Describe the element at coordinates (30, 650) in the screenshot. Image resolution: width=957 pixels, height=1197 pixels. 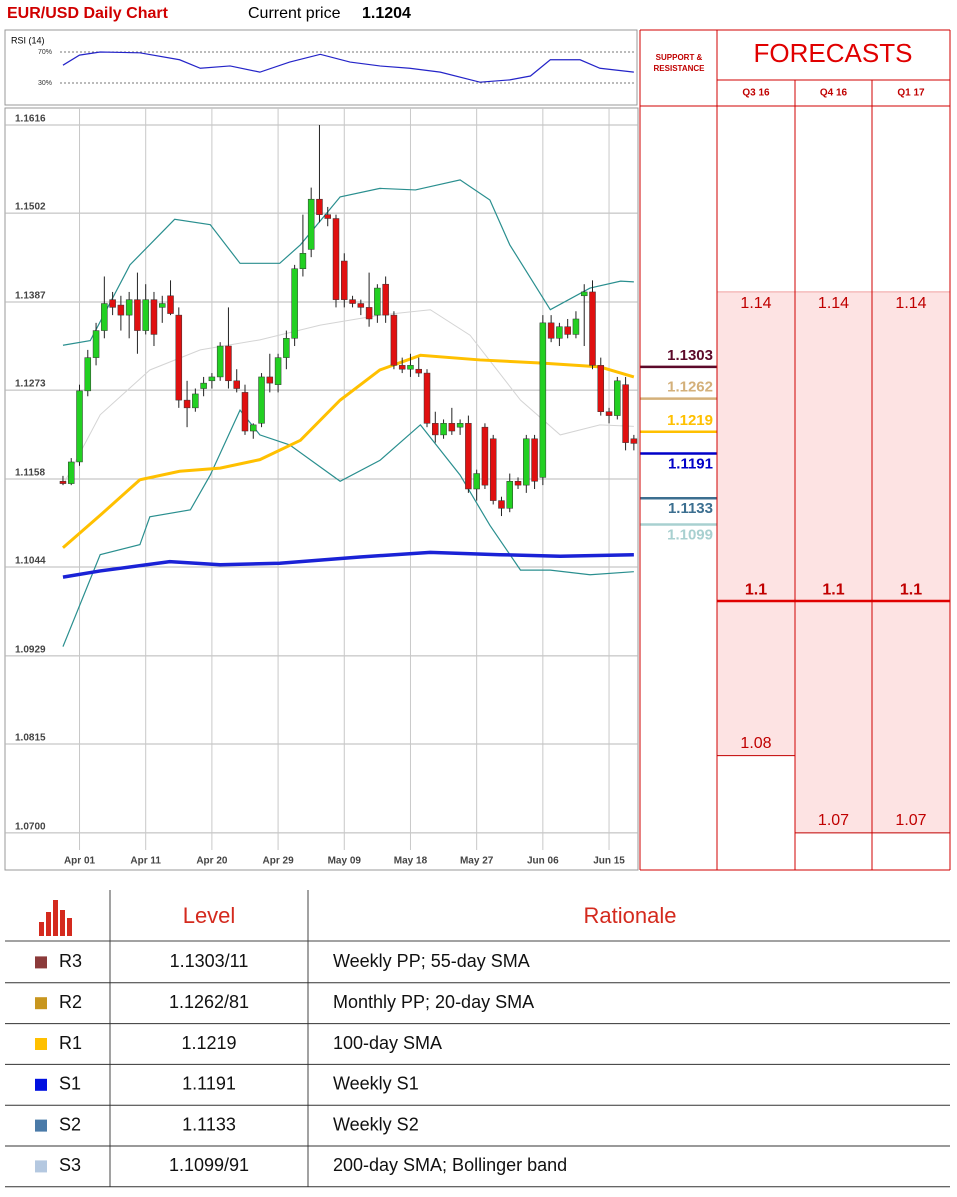
I see `y-tick-label: 1.0929` at that location.